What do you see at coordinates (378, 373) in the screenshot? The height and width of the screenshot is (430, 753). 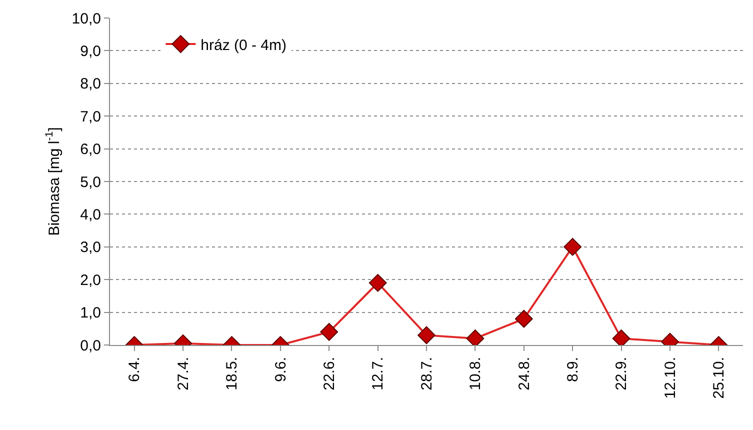 I see `x-tick-label: 12.7.` at bounding box center [378, 373].